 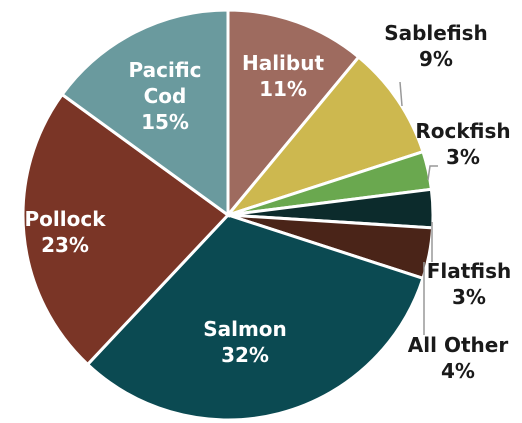 I want to click on slice-label: Pollock 23%, so click(x=65, y=232).